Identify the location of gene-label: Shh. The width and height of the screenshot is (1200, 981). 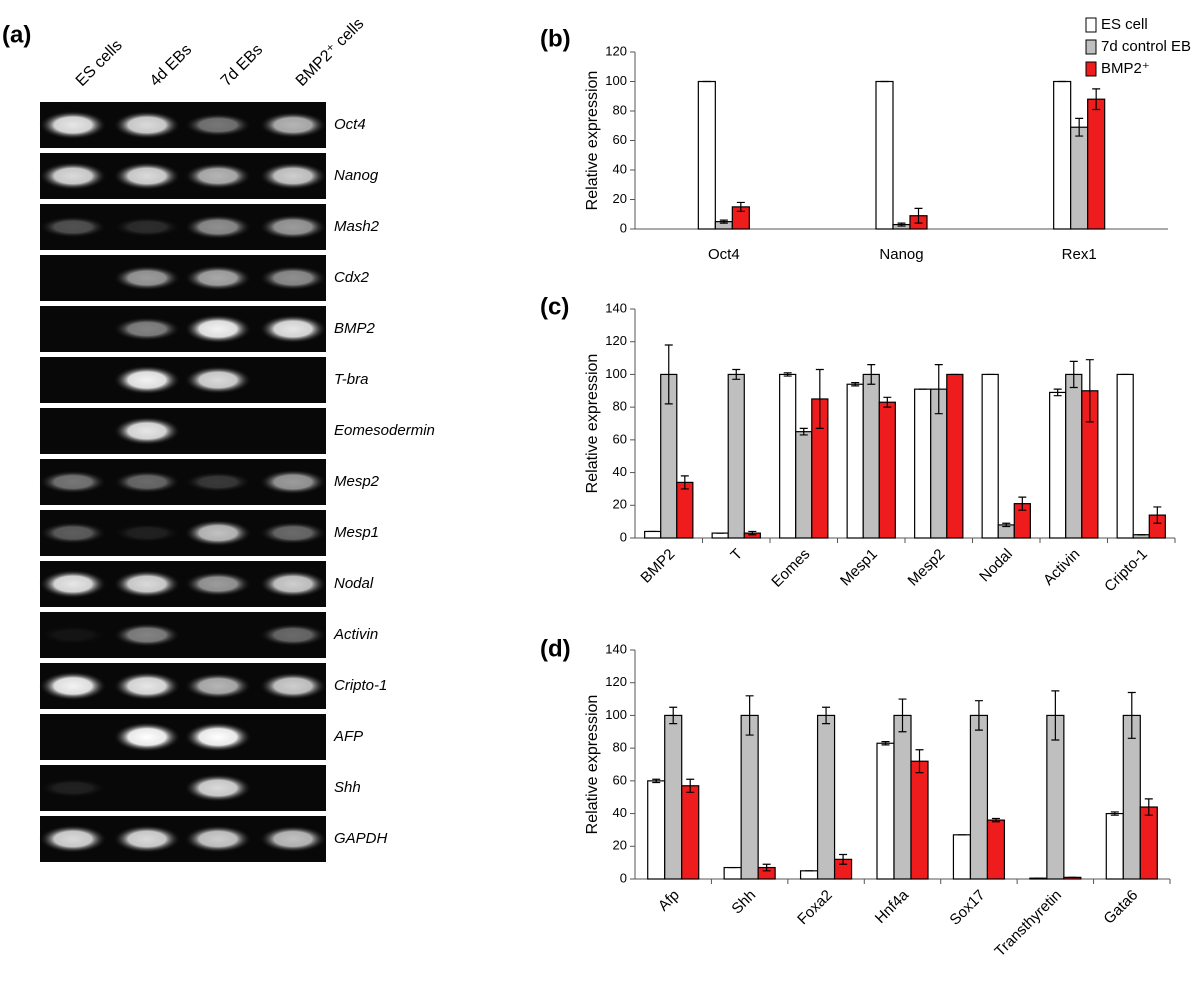
(347, 787).